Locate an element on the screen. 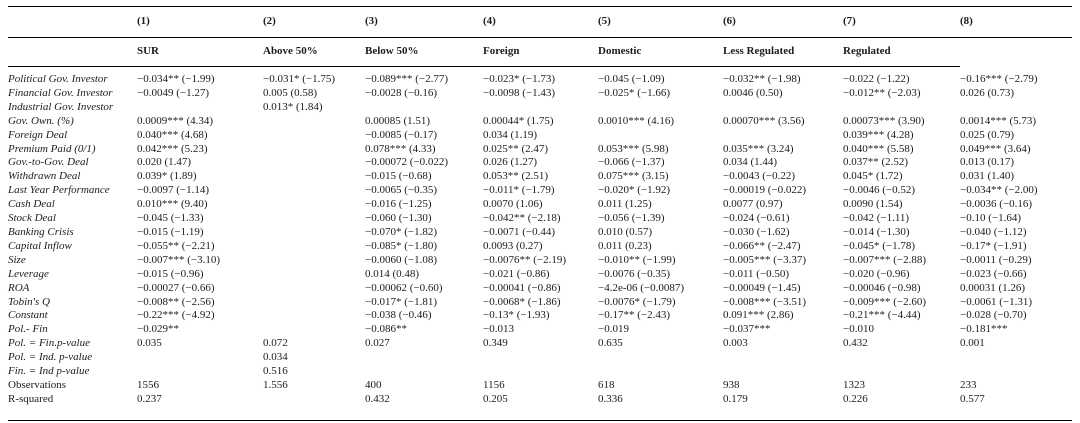 The height and width of the screenshot is (423, 1080). table-cell: 938 is located at coordinates (731, 384).